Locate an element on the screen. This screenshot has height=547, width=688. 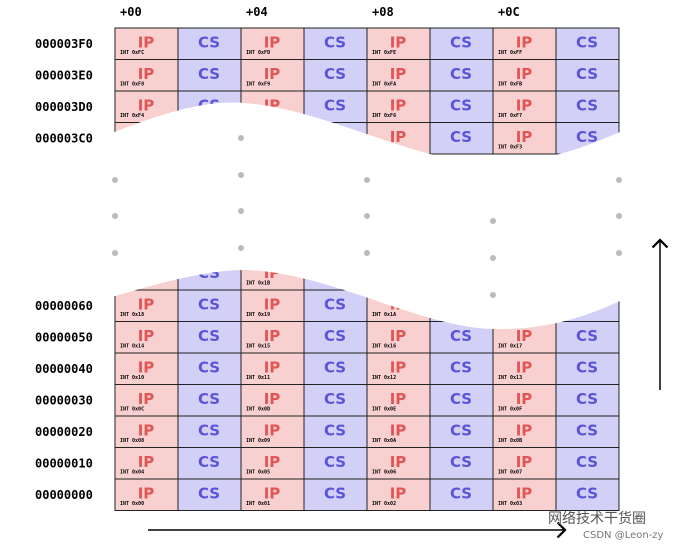
int-label: INT 0x07 is located at coordinates (510, 473).